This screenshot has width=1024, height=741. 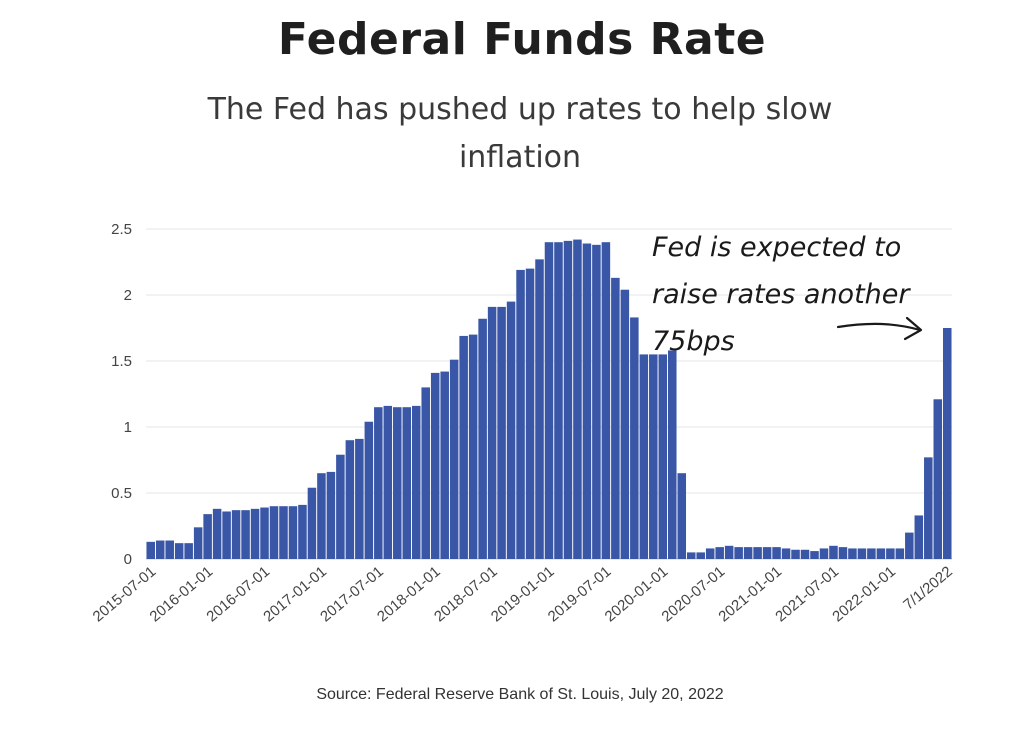 What do you see at coordinates (121, 394) in the screenshot?
I see `y-axis-ticks: 0 0.5 1 1.5 2 2.5` at bounding box center [121, 394].